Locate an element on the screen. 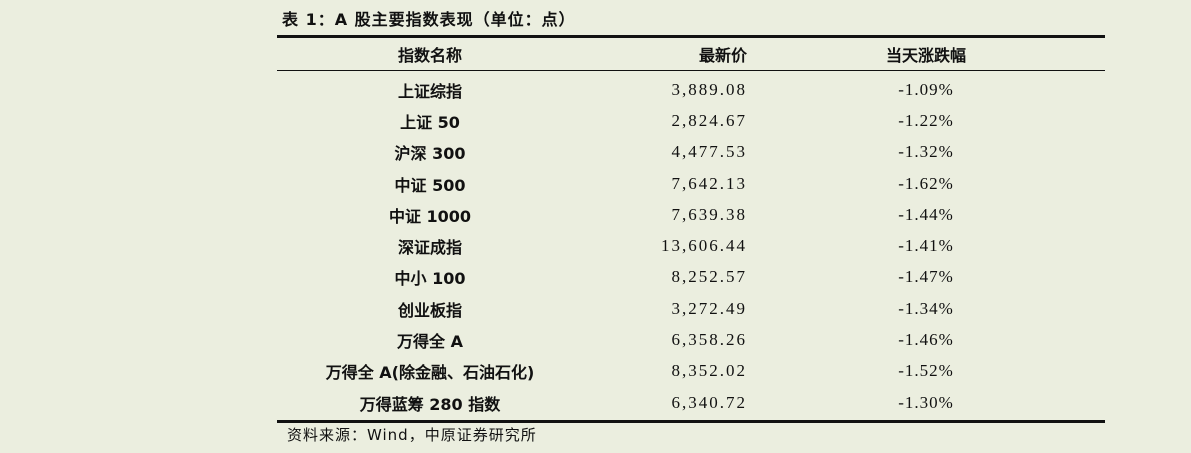  index-name-cell: 上证 50 is located at coordinates (430, 122).